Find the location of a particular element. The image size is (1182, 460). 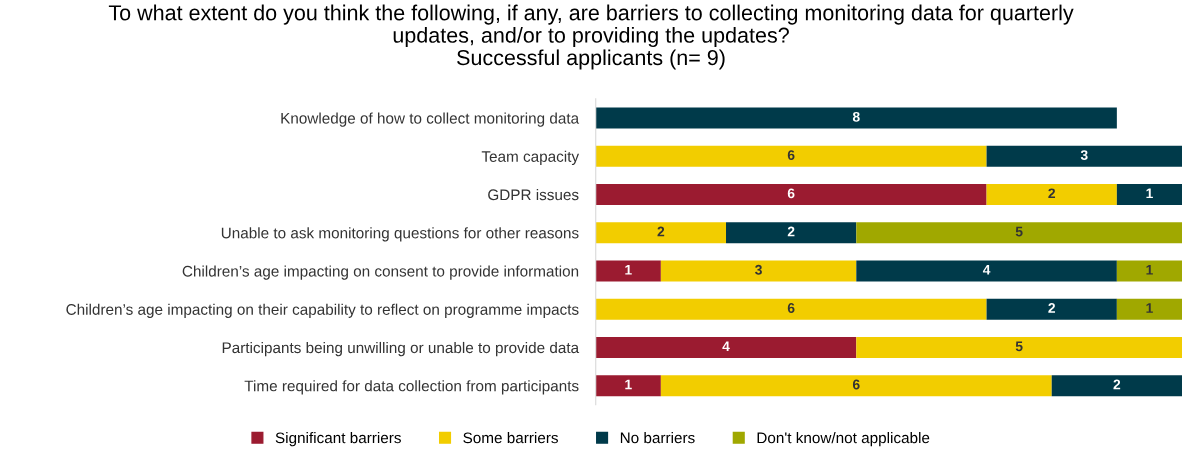

y-tick-label: Children’s age impacting on consent to provide information is located at coordinates (380, 272).